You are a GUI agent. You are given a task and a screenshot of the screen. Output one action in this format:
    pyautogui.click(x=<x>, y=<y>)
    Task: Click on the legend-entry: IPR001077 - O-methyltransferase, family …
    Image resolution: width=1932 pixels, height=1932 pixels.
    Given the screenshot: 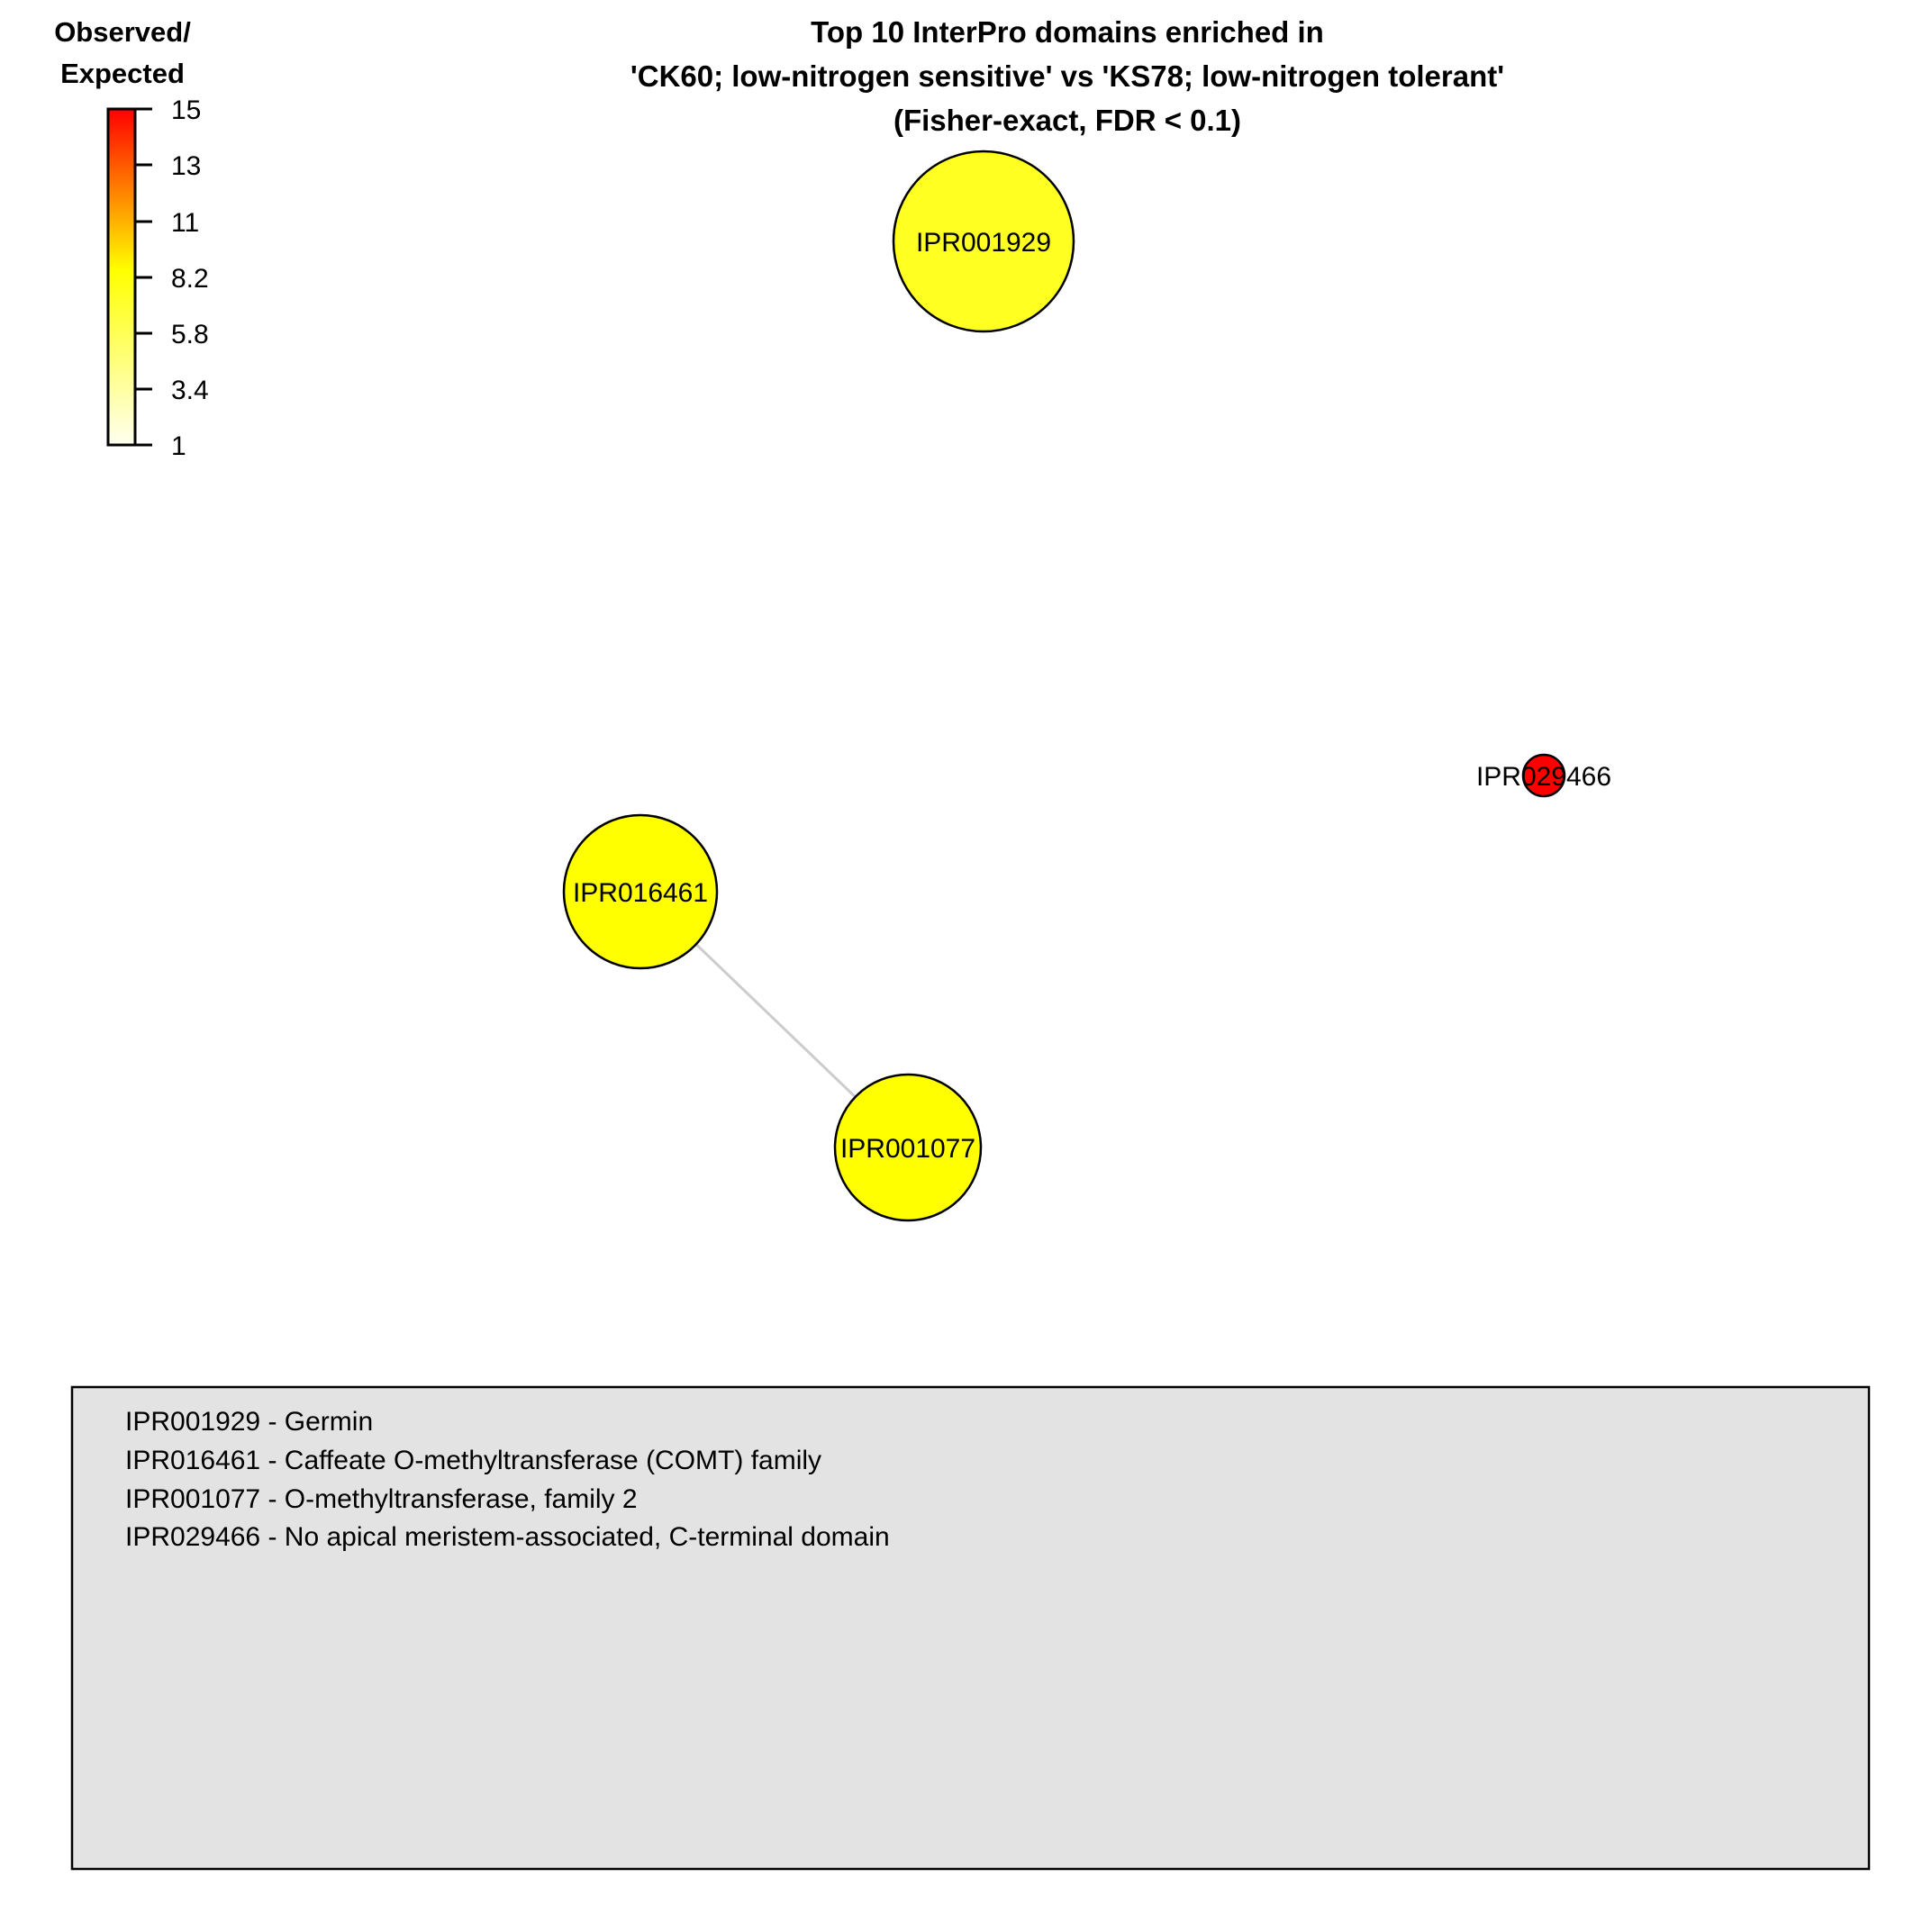 What is the action you would take?
    pyautogui.click(x=382, y=1499)
    